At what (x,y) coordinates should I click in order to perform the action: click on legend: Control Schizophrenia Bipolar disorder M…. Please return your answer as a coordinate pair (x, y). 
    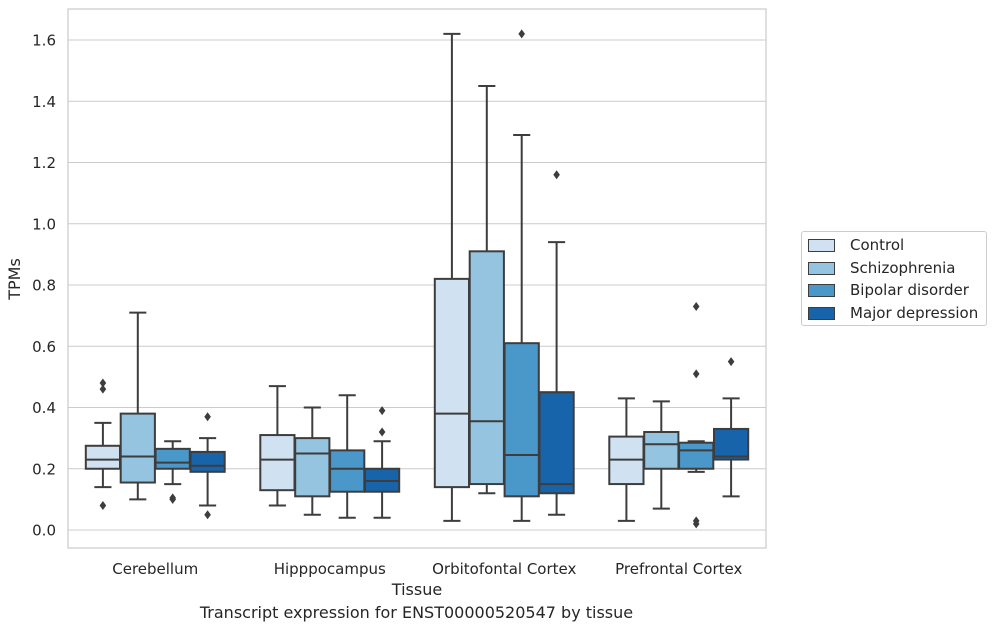
    Looking at the image, I should click on (894, 278).